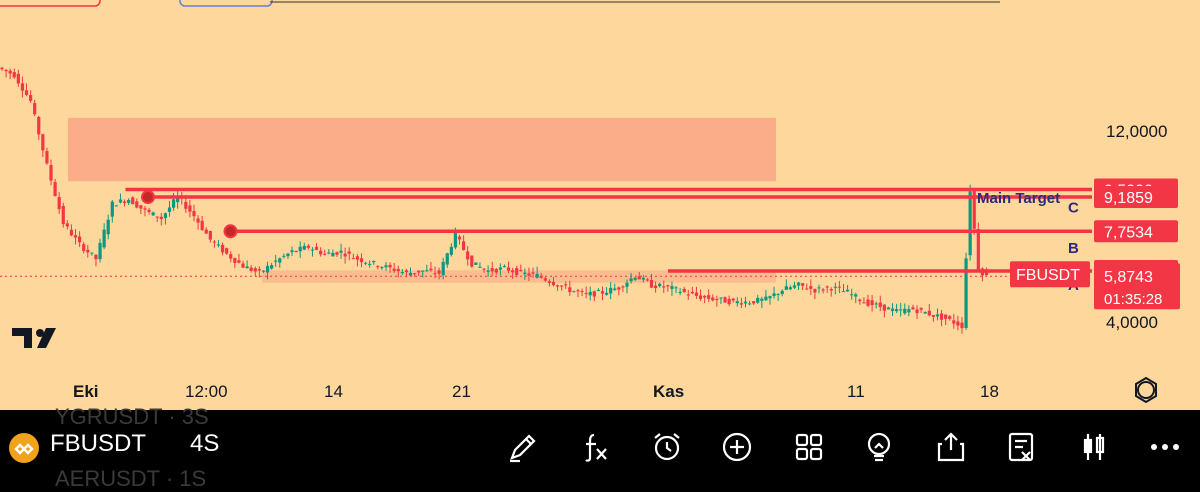  I want to click on candle-style-icon, so click(1094, 447).